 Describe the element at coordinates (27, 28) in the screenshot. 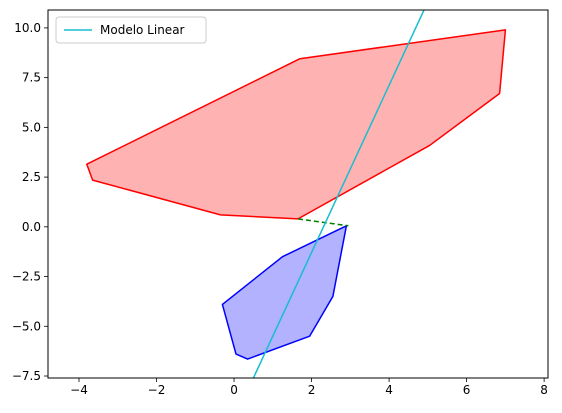

I see `y-tick-label: 10.0` at that location.